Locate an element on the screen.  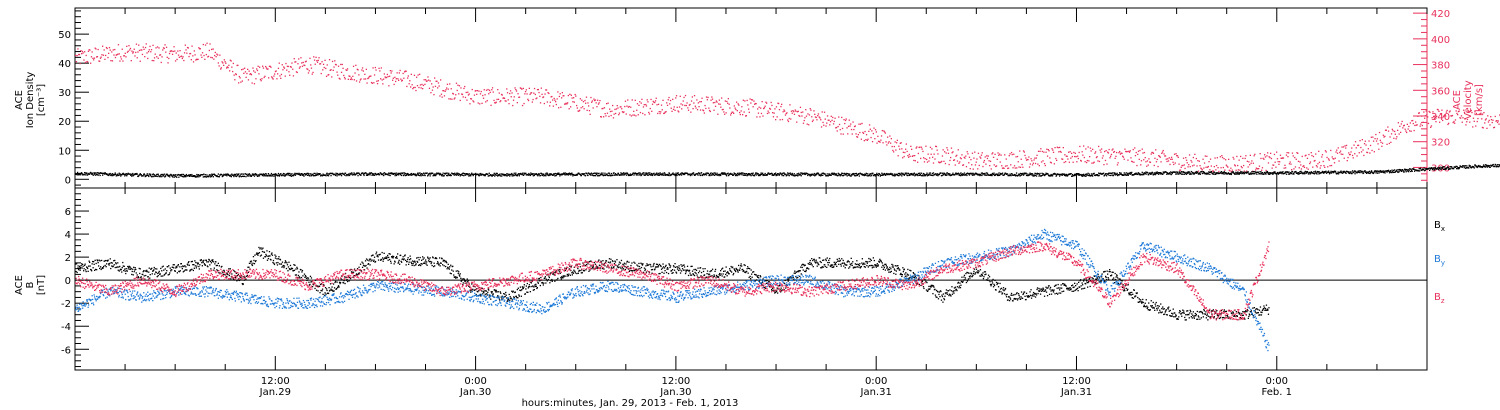
top-right-tick-label: 320 is located at coordinates (1440, 143).